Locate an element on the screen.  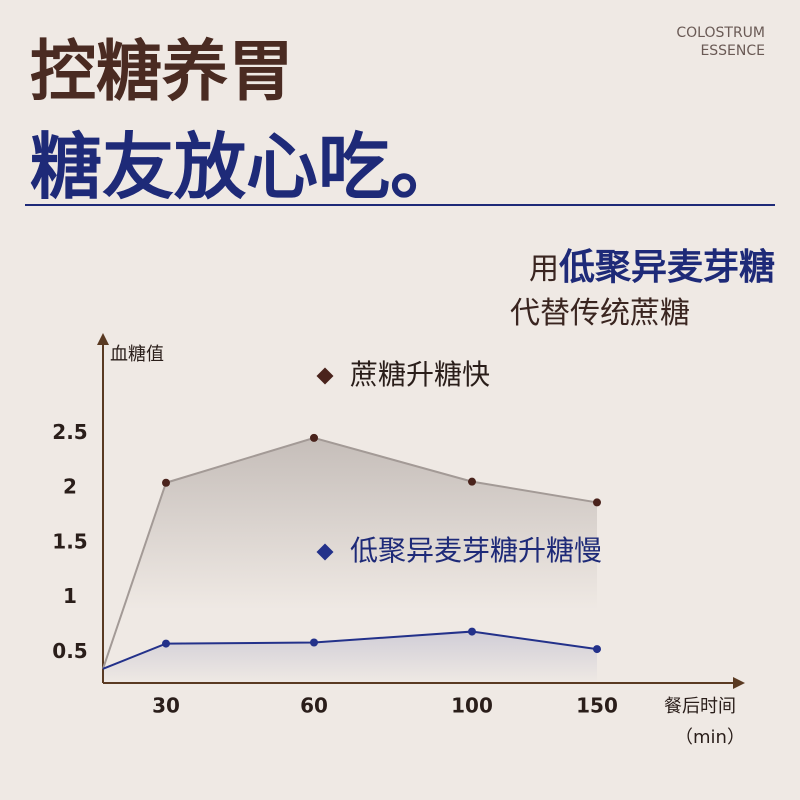
y-axis-label: 血糖值 is located at coordinates (137, 354).